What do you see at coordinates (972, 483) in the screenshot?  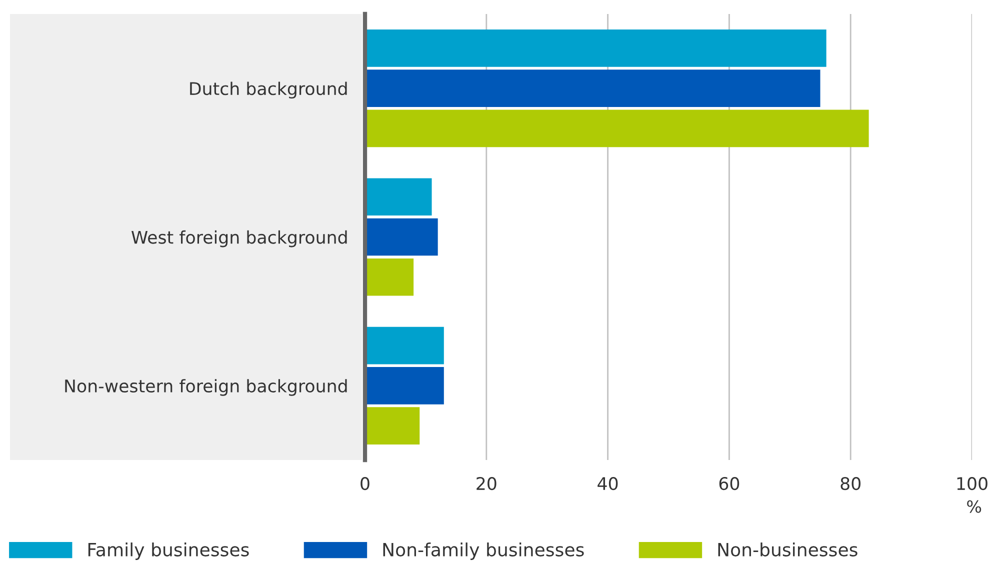 I see `x-tick-label: 100` at bounding box center [972, 483].